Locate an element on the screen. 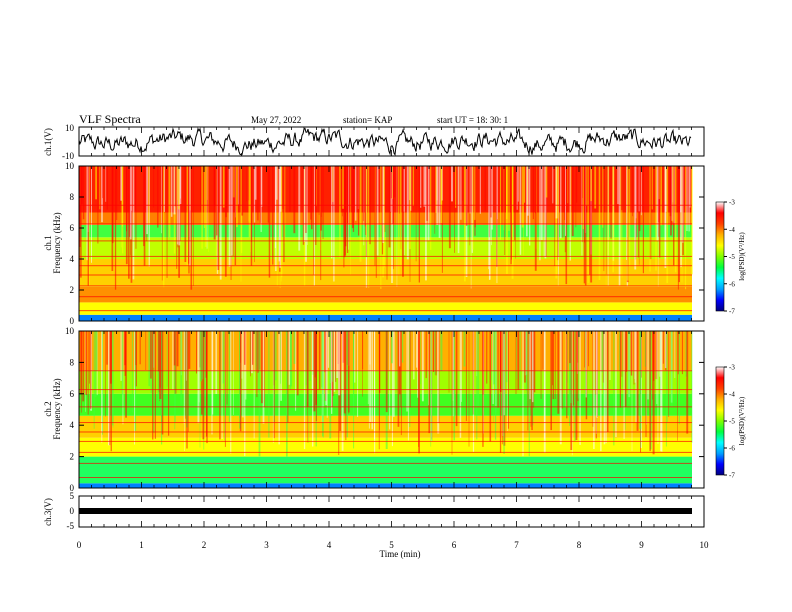 This screenshot has width=792, height=612. ch1-spec-tone-line is located at coordinates (385, 224).